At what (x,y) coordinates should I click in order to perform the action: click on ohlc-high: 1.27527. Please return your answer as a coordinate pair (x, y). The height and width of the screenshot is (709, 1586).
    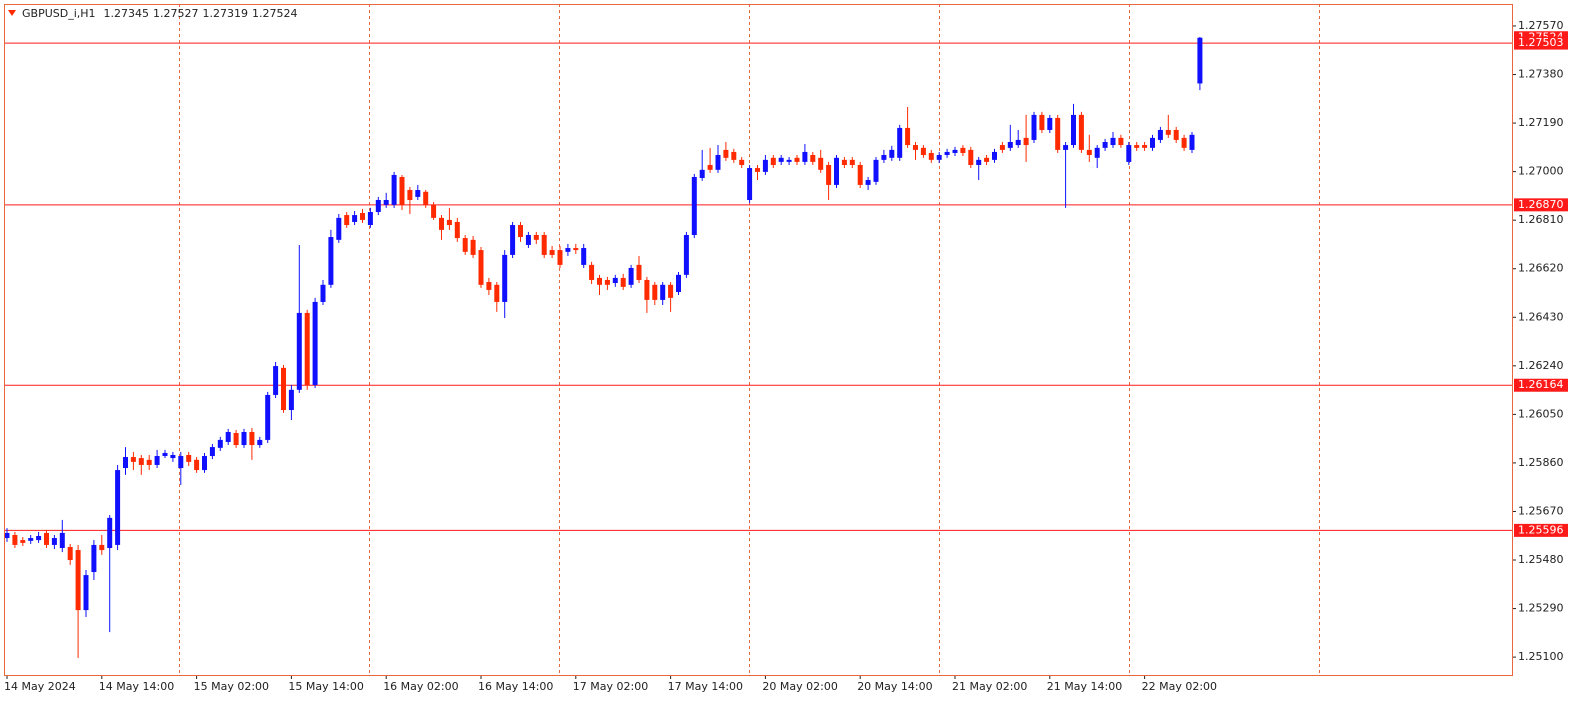
    Looking at the image, I should click on (176, 13).